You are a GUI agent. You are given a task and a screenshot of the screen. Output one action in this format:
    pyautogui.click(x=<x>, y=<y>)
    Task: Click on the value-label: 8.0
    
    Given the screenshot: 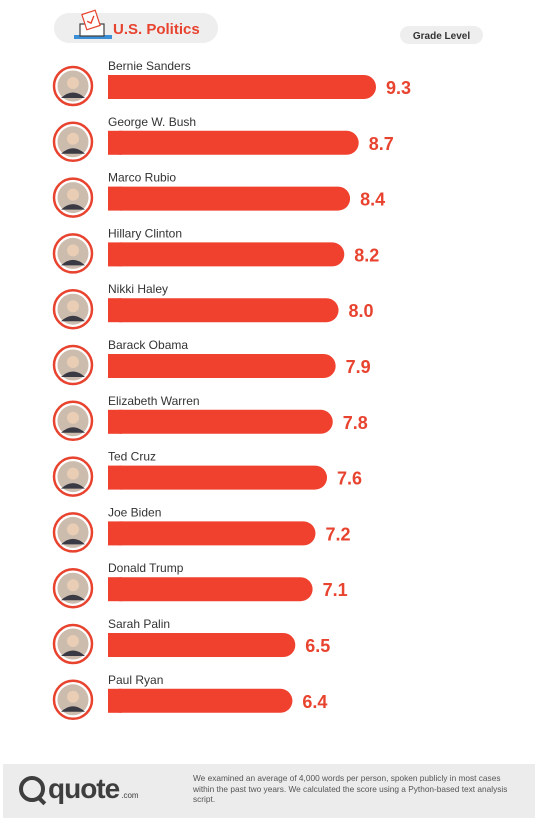 What is the action you would take?
    pyautogui.click(x=361, y=311)
    